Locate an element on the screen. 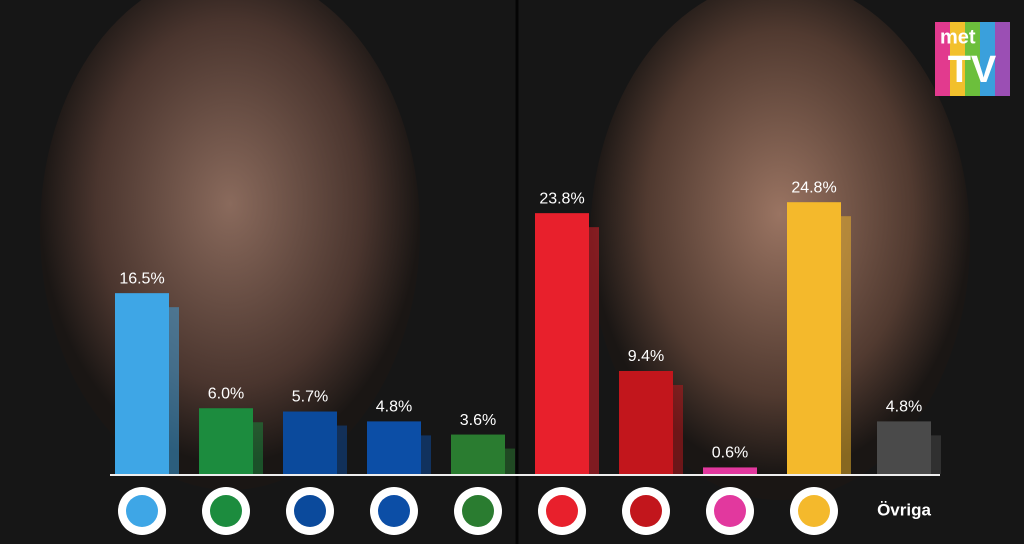 Image resolution: width=1024 pixels, height=544 pixels. value-label: 0.6% is located at coordinates (730, 453).